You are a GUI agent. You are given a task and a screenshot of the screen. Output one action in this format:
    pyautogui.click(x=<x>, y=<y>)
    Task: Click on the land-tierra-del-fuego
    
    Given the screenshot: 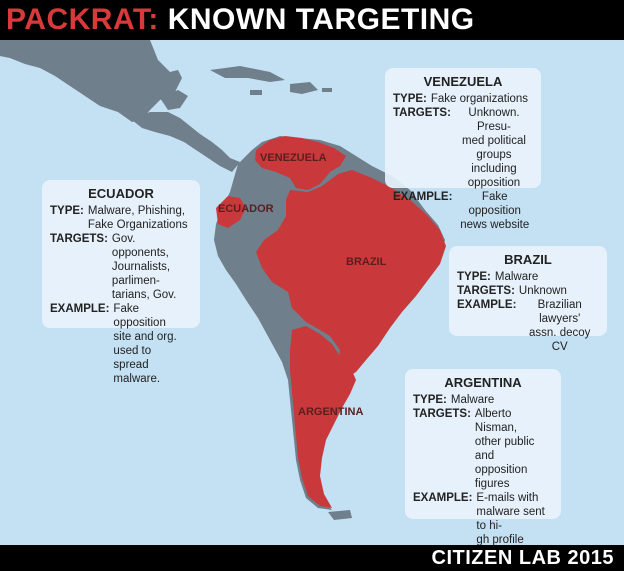 What is the action you would take?
    pyautogui.click(x=340, y=515)
    